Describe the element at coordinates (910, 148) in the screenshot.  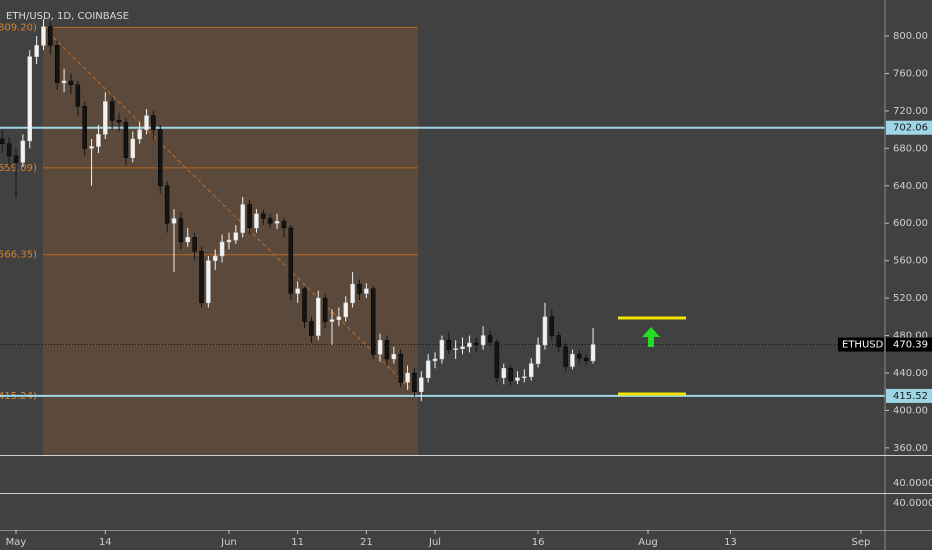
I see `y-tick-label: 680.00` at that location.